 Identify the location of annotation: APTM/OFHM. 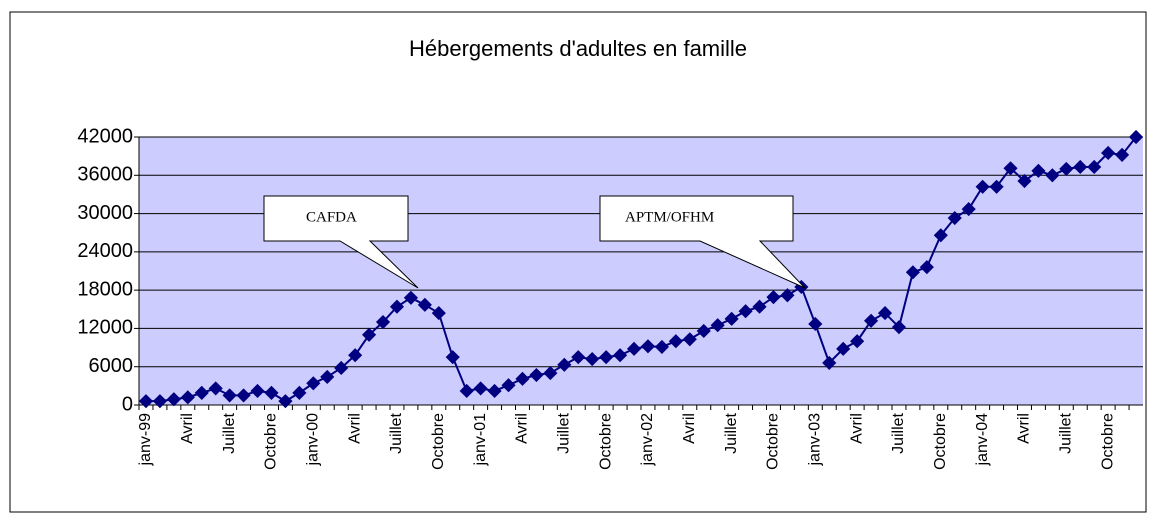
(669, 217).